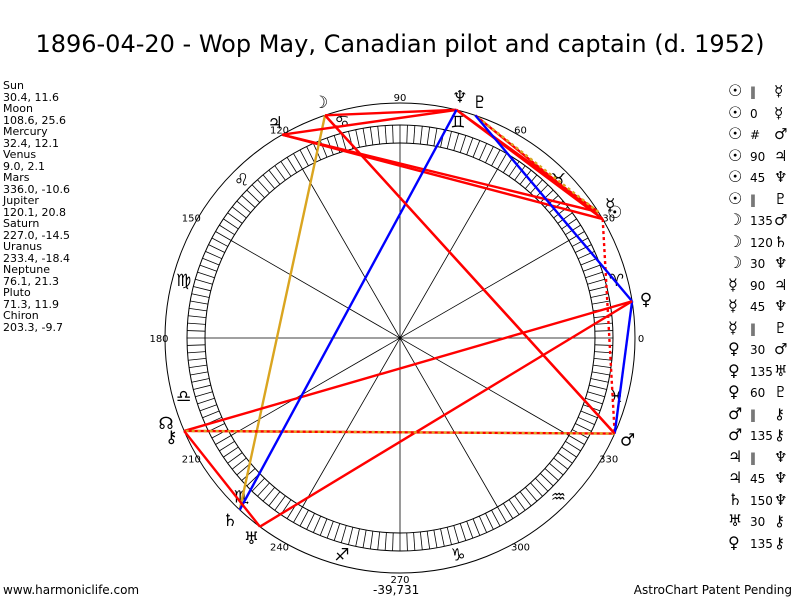 The height and width of the screenshot is (600, 800). Describe the element at coordinates (558, 497) in the screenshot. I see `zodiac-sign-icon: ♒` at that location.